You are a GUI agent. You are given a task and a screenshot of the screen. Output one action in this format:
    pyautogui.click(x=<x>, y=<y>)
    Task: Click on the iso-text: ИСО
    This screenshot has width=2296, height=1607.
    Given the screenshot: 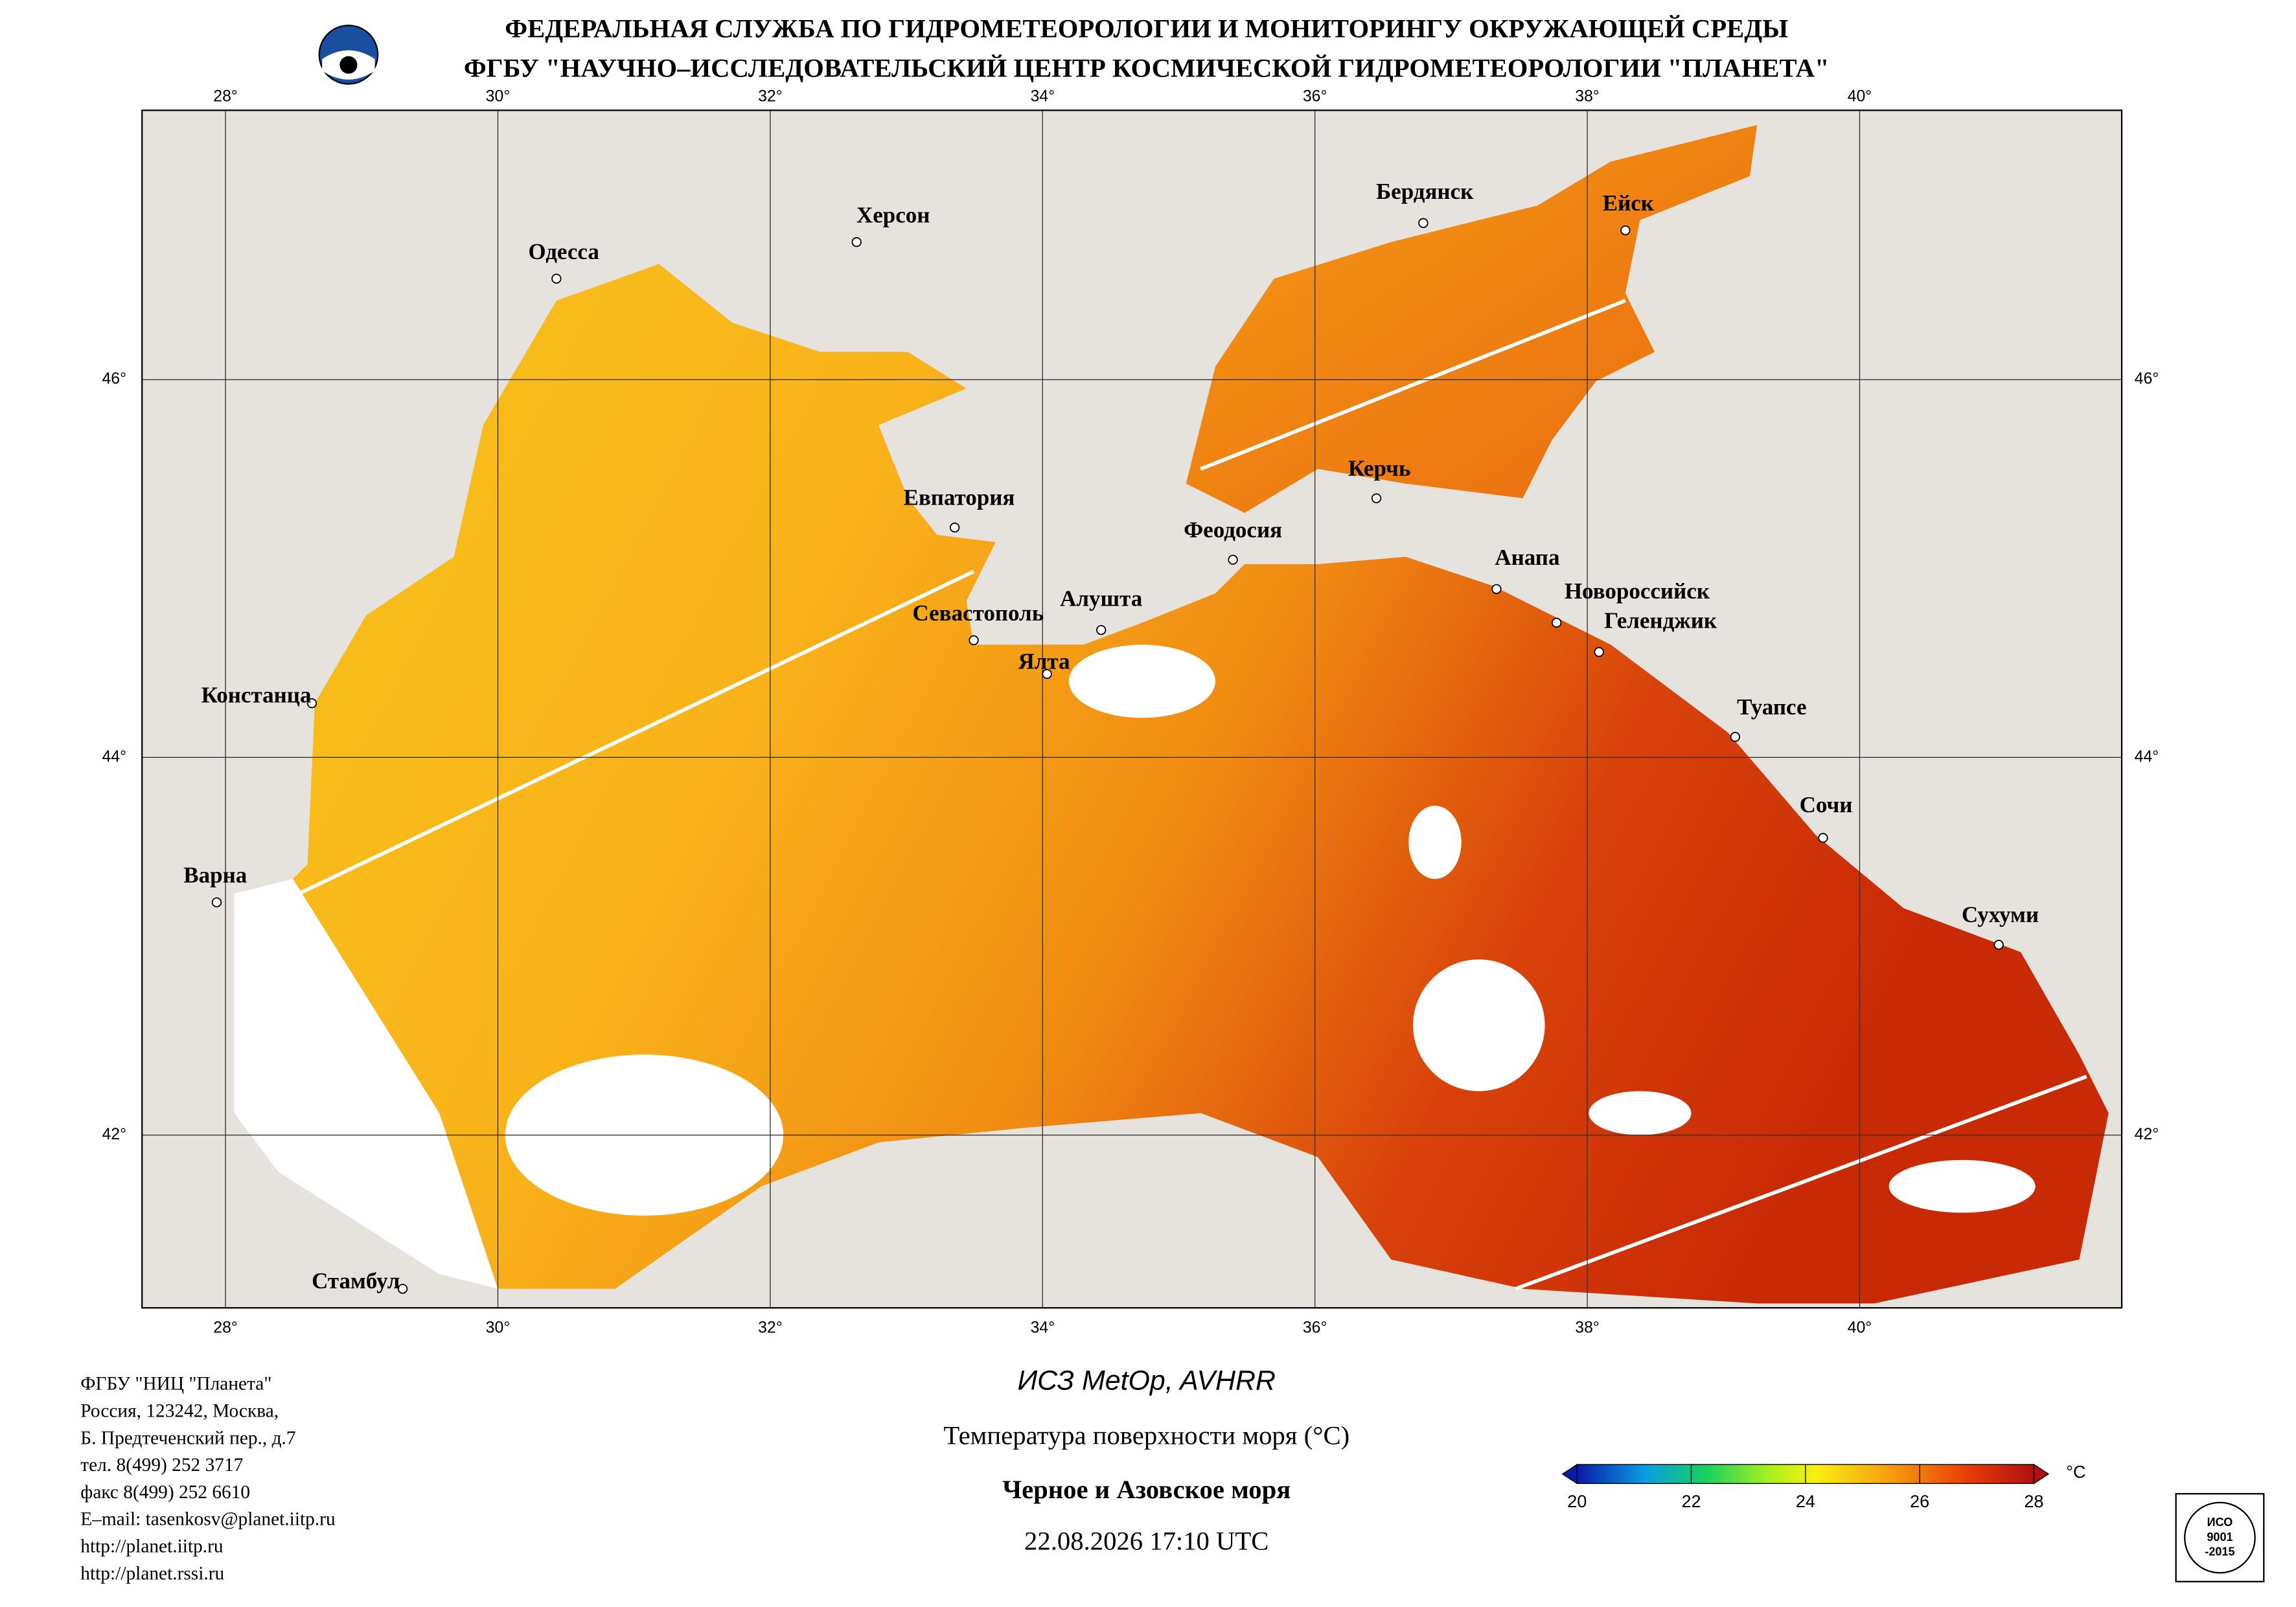 What is the action you would take?
    pyautogui.click(x=2220, y=1522)
    